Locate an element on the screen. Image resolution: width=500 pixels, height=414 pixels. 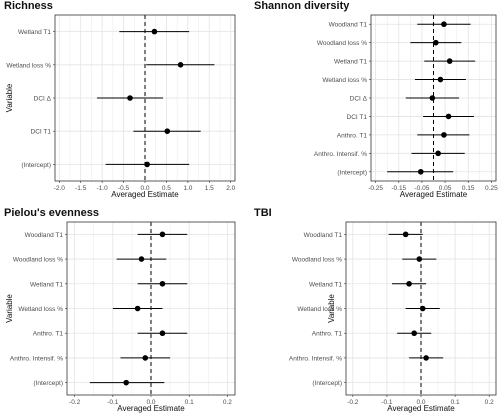
chart-title: Richness is located at coordinates (28, 6).